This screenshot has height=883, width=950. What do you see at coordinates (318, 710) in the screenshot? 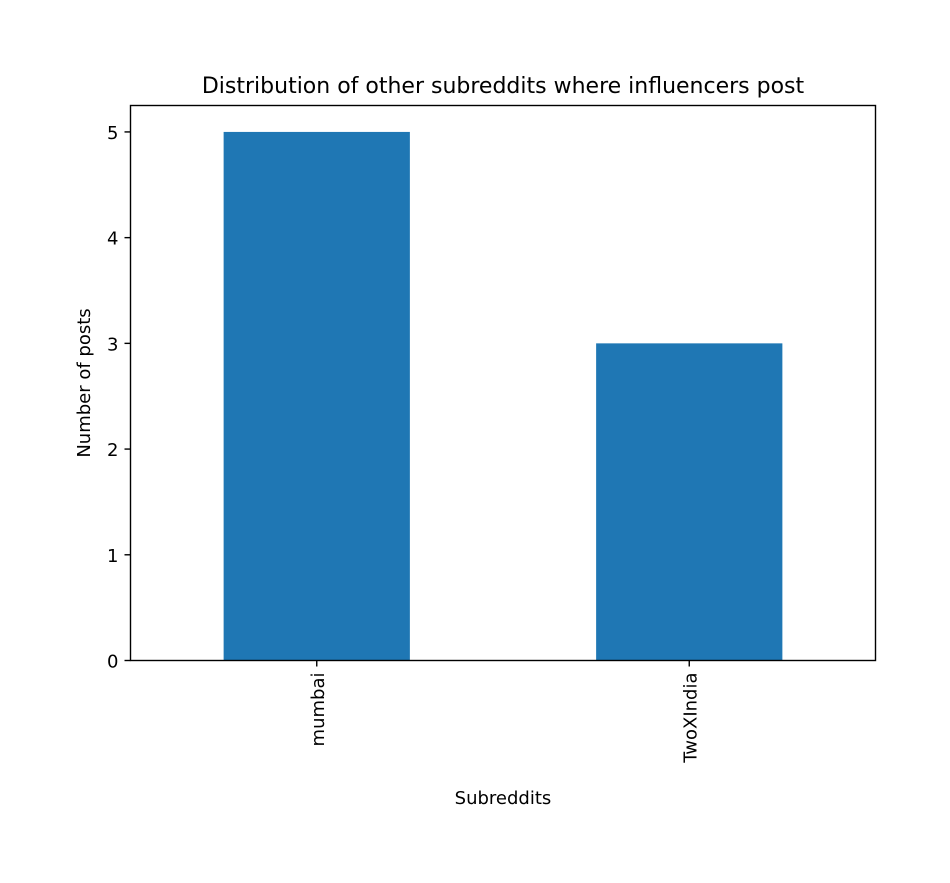
I see `x-tick-label: mumbai` at bounding box center [318, 710].